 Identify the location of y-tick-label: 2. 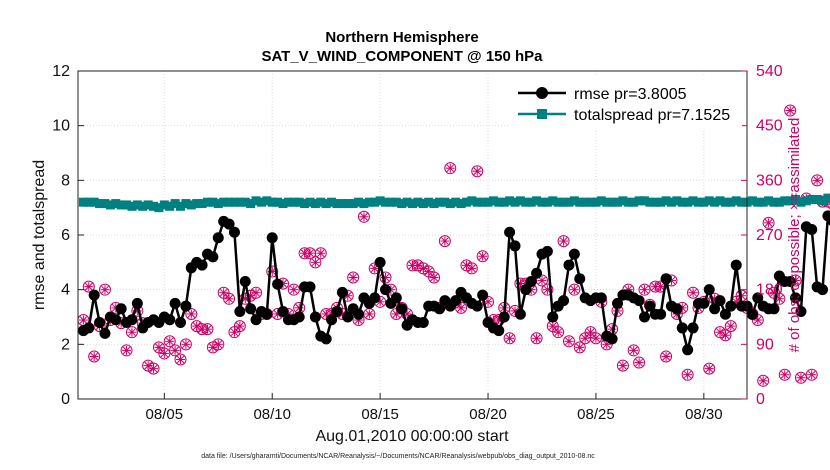
(65, 344).